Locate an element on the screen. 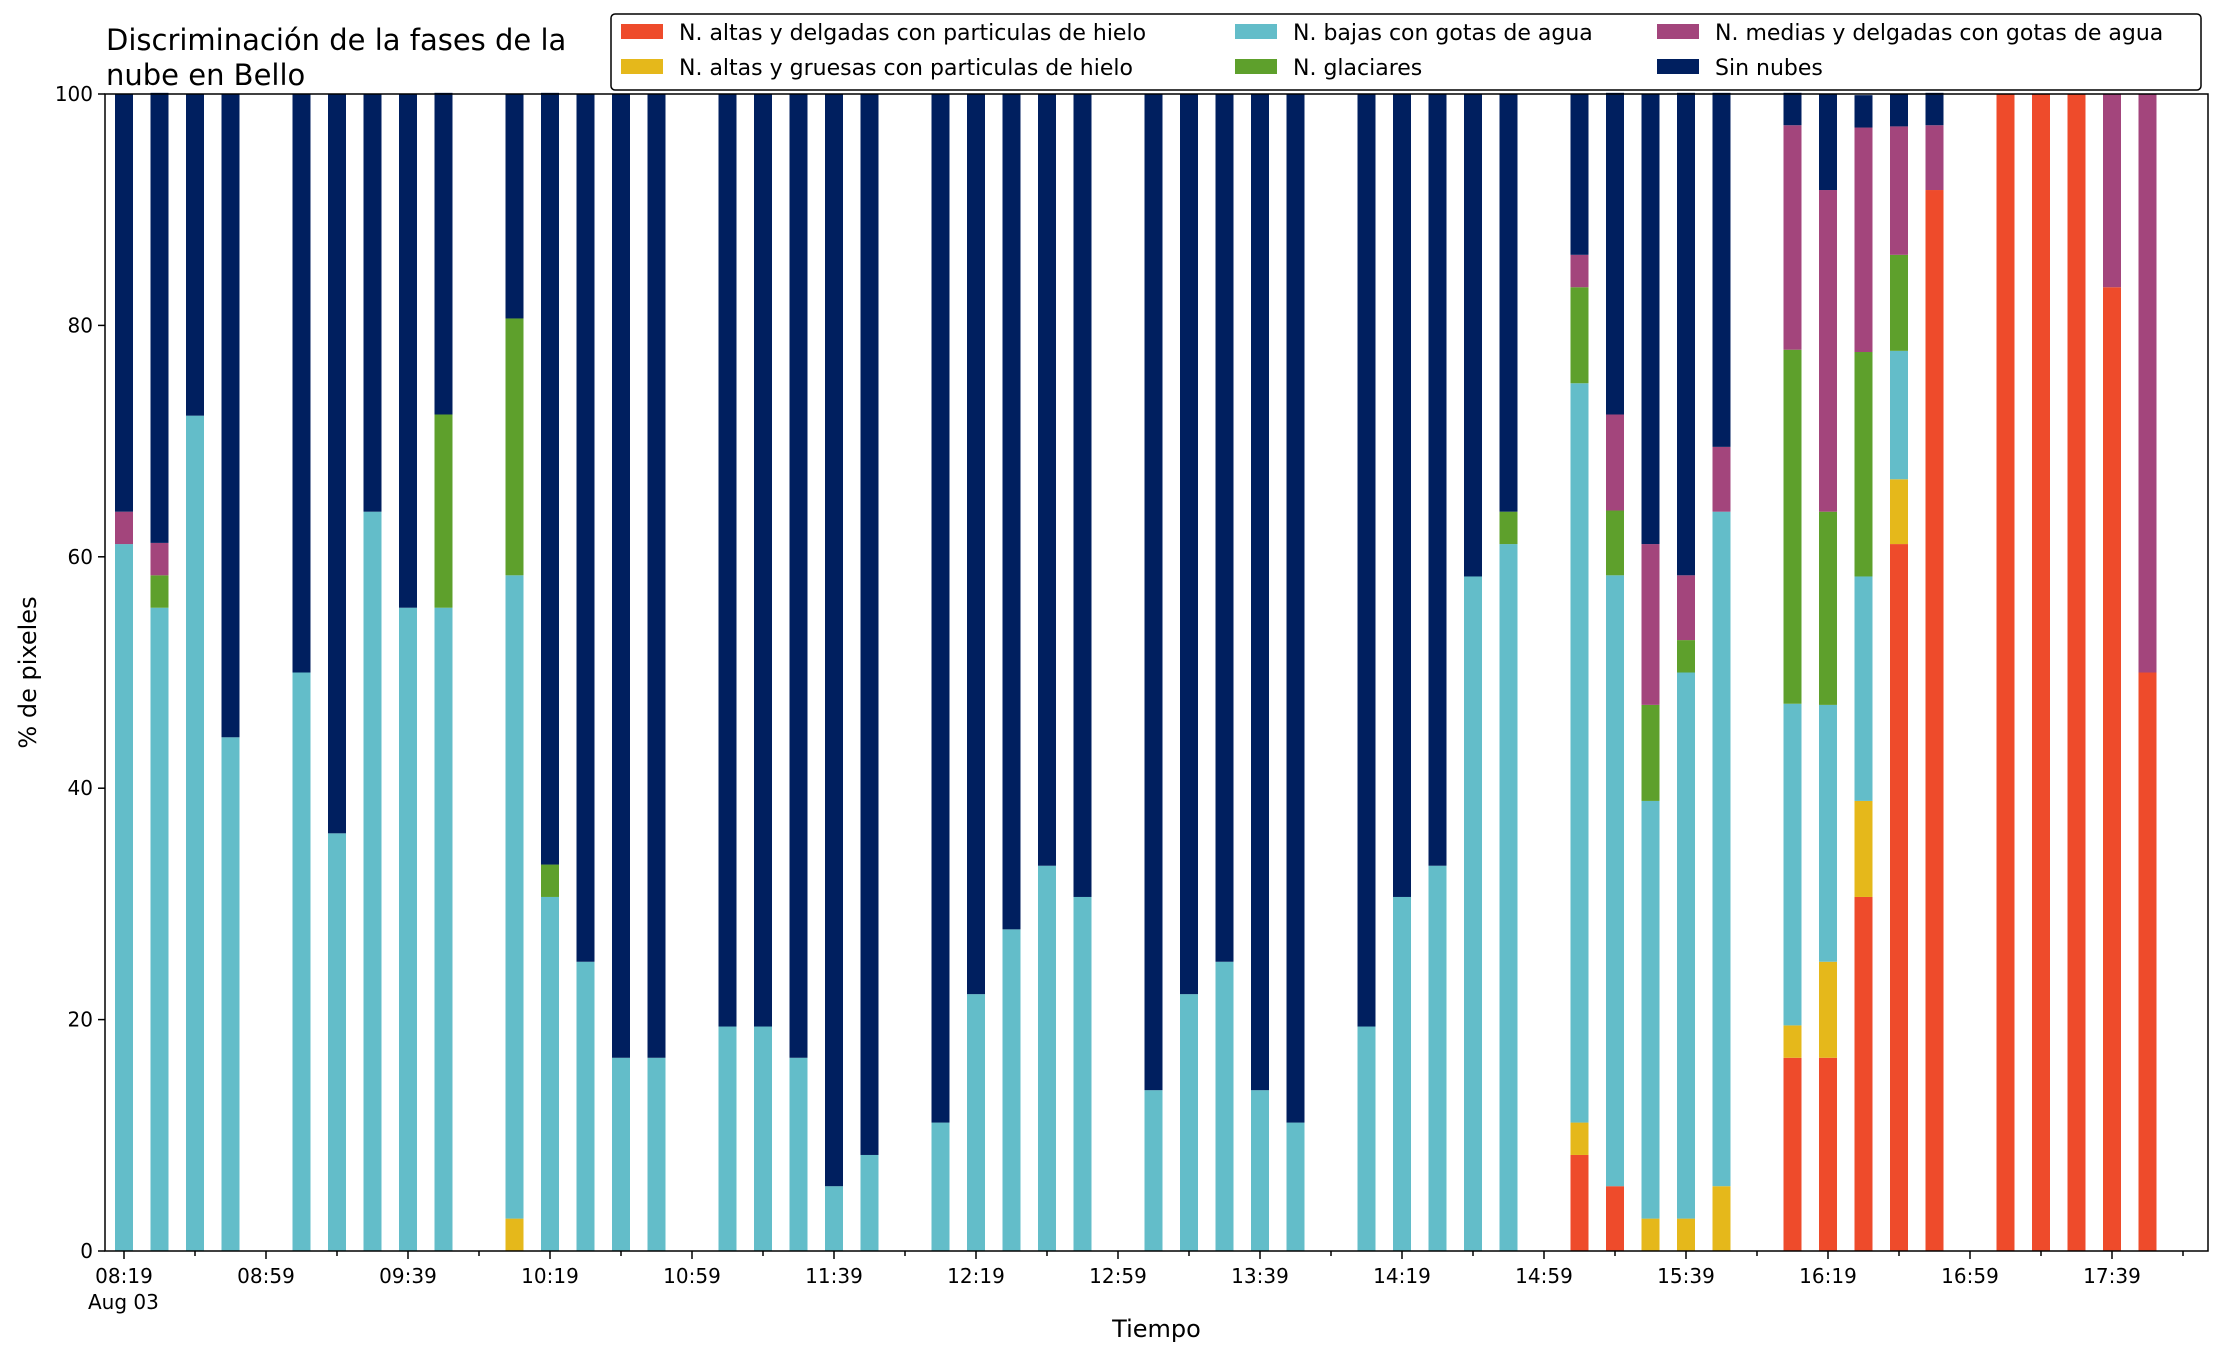 Image resolution: width=2216 pixels, height=1359 pixels. legend-label: N. glaciares is located at coordinates (1357, 68).